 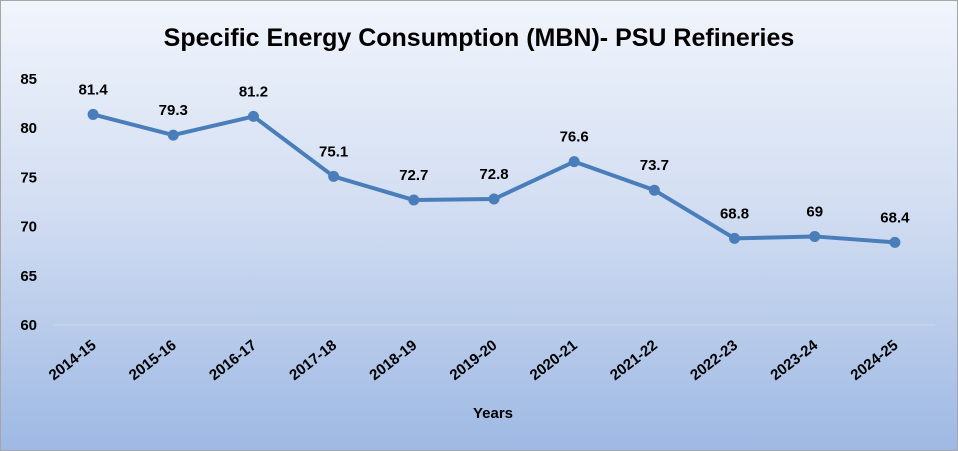 What do you see at coordinates (93, 89) in the screenshot?
I see `data-label: 81.4` at bounding box center [93, 89].